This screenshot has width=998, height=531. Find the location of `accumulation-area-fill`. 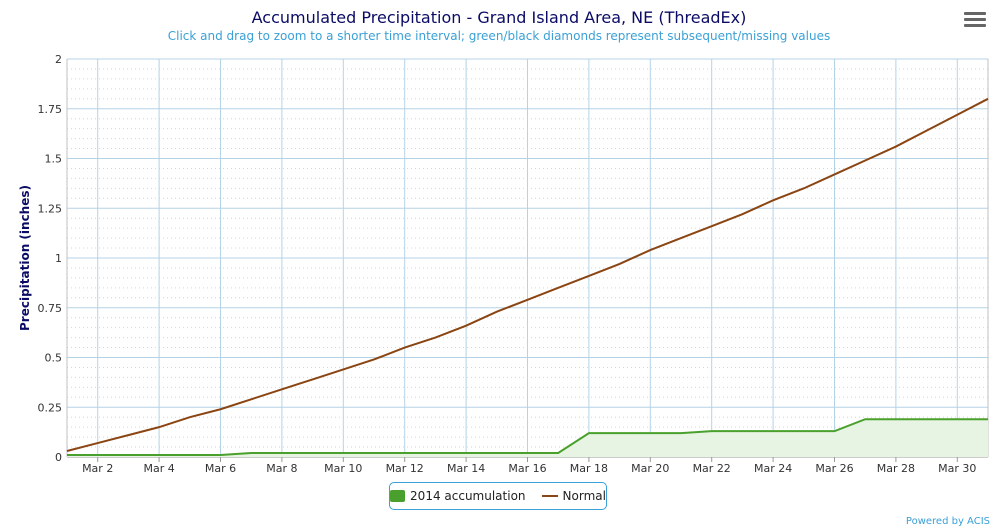

accumulation-area-fill is located at coordinates (527, 438).